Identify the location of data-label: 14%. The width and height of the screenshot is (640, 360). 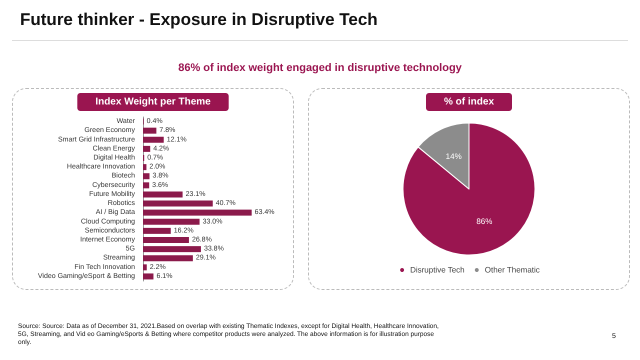
(454, 156).